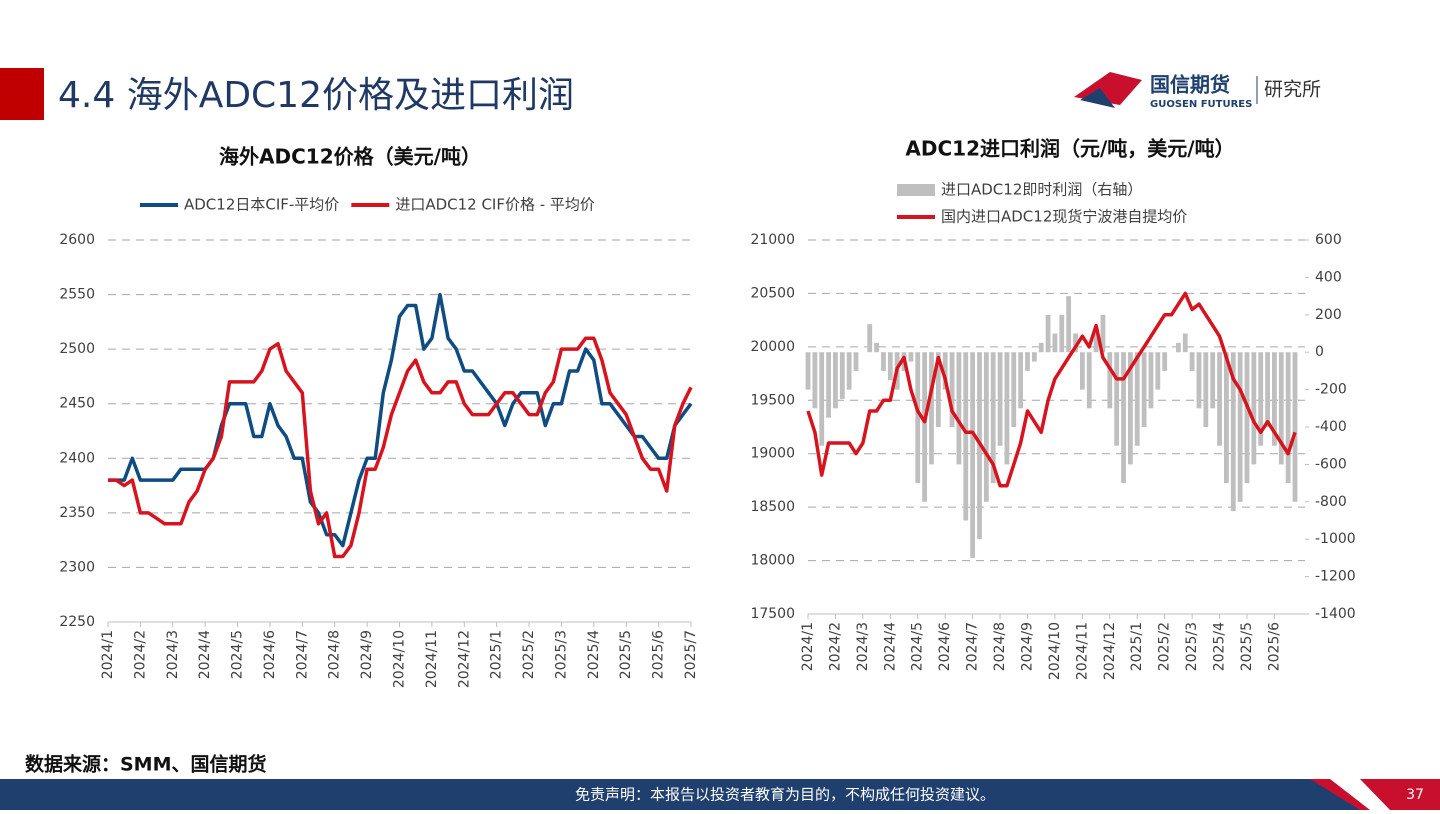  What do you see at coordinates (1328, 277) in the screenshot?
I see `y2-tick-label: 400` at bounding box center [1328, 277].